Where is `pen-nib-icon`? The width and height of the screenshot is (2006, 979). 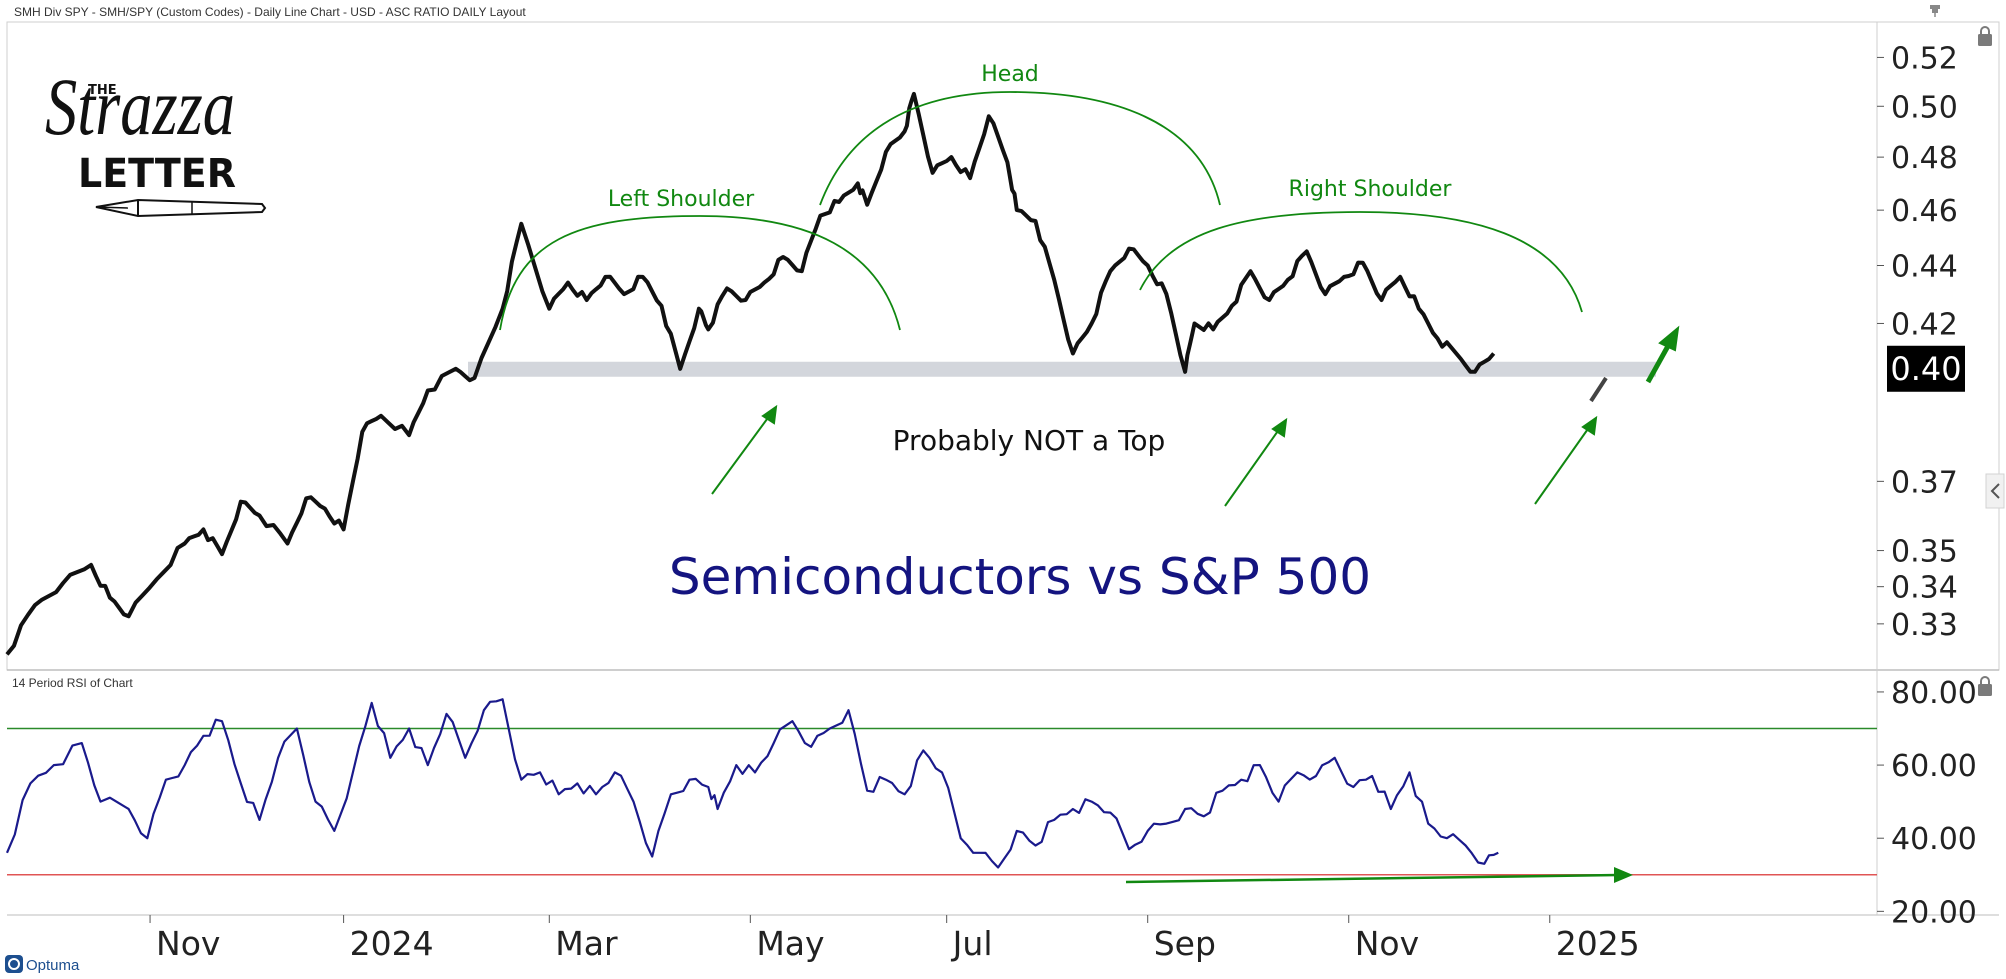 pen-nib-icon is located at coordinates (181, 208).